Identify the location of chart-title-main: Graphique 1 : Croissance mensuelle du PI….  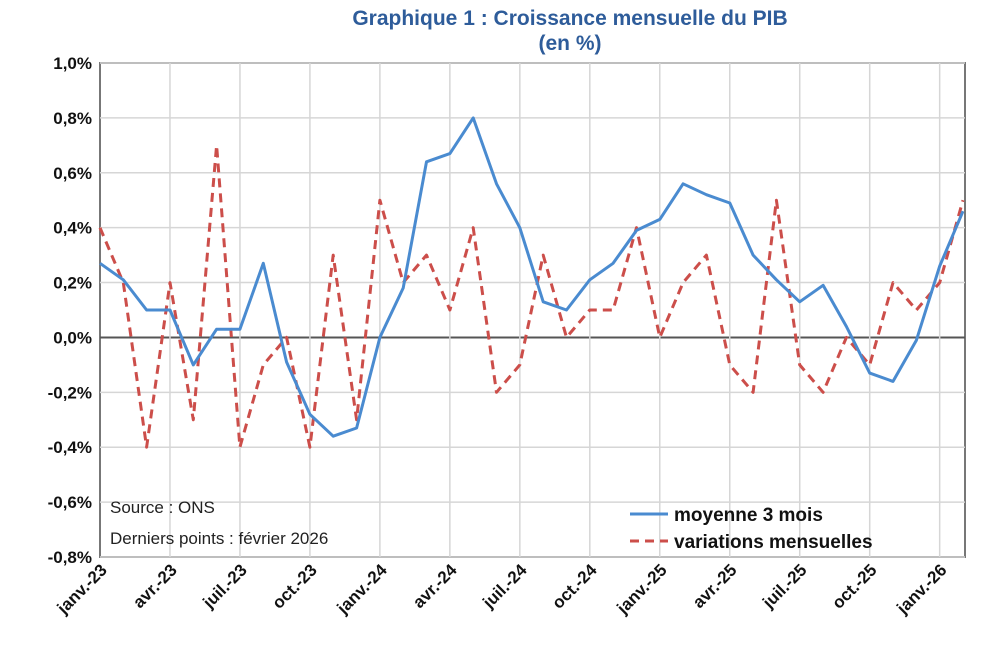
(570, 18).